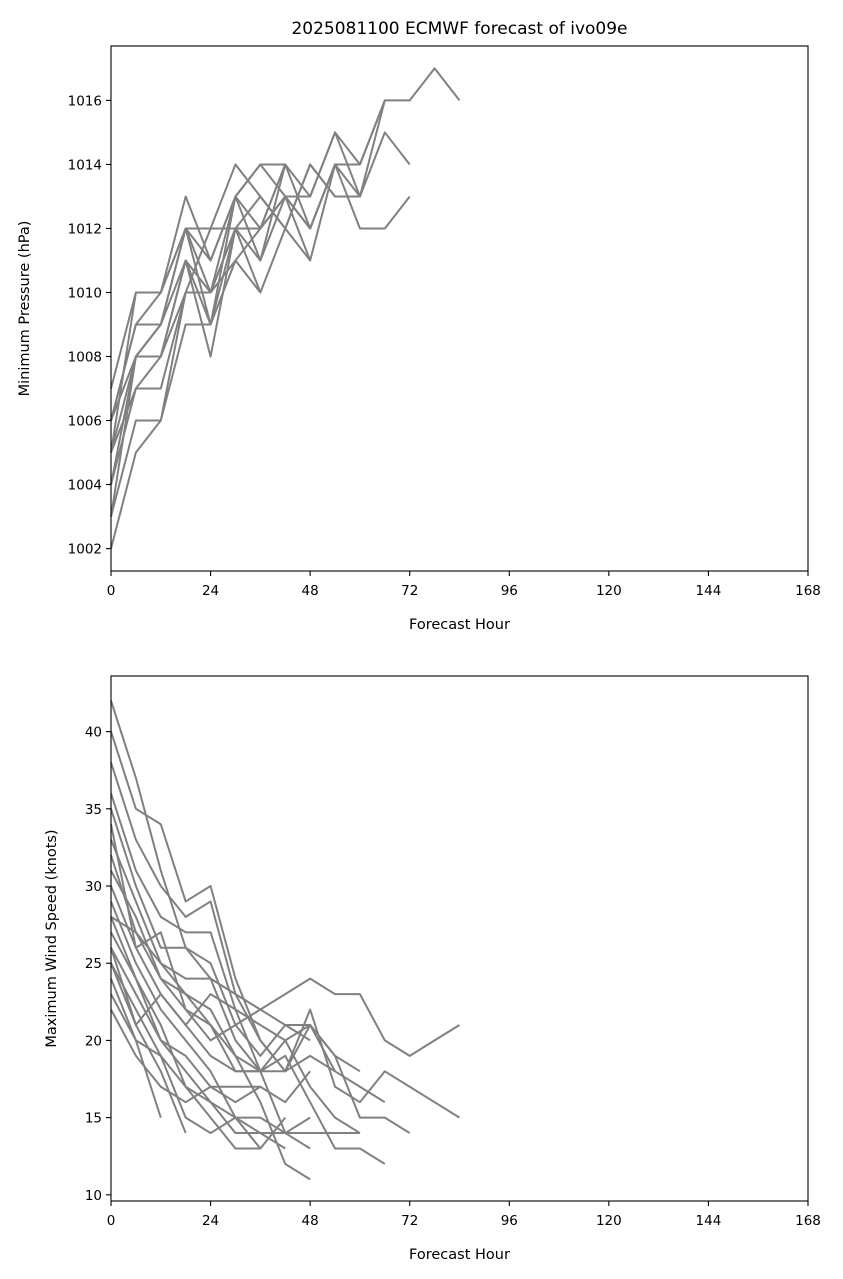 This screenshot has width=843, height=1279. What do you see at coordinates (459, 1255) in the screenshot?
I see `wind-x-axis-label: Forecast Hour` at bounding box center [459, 1255].